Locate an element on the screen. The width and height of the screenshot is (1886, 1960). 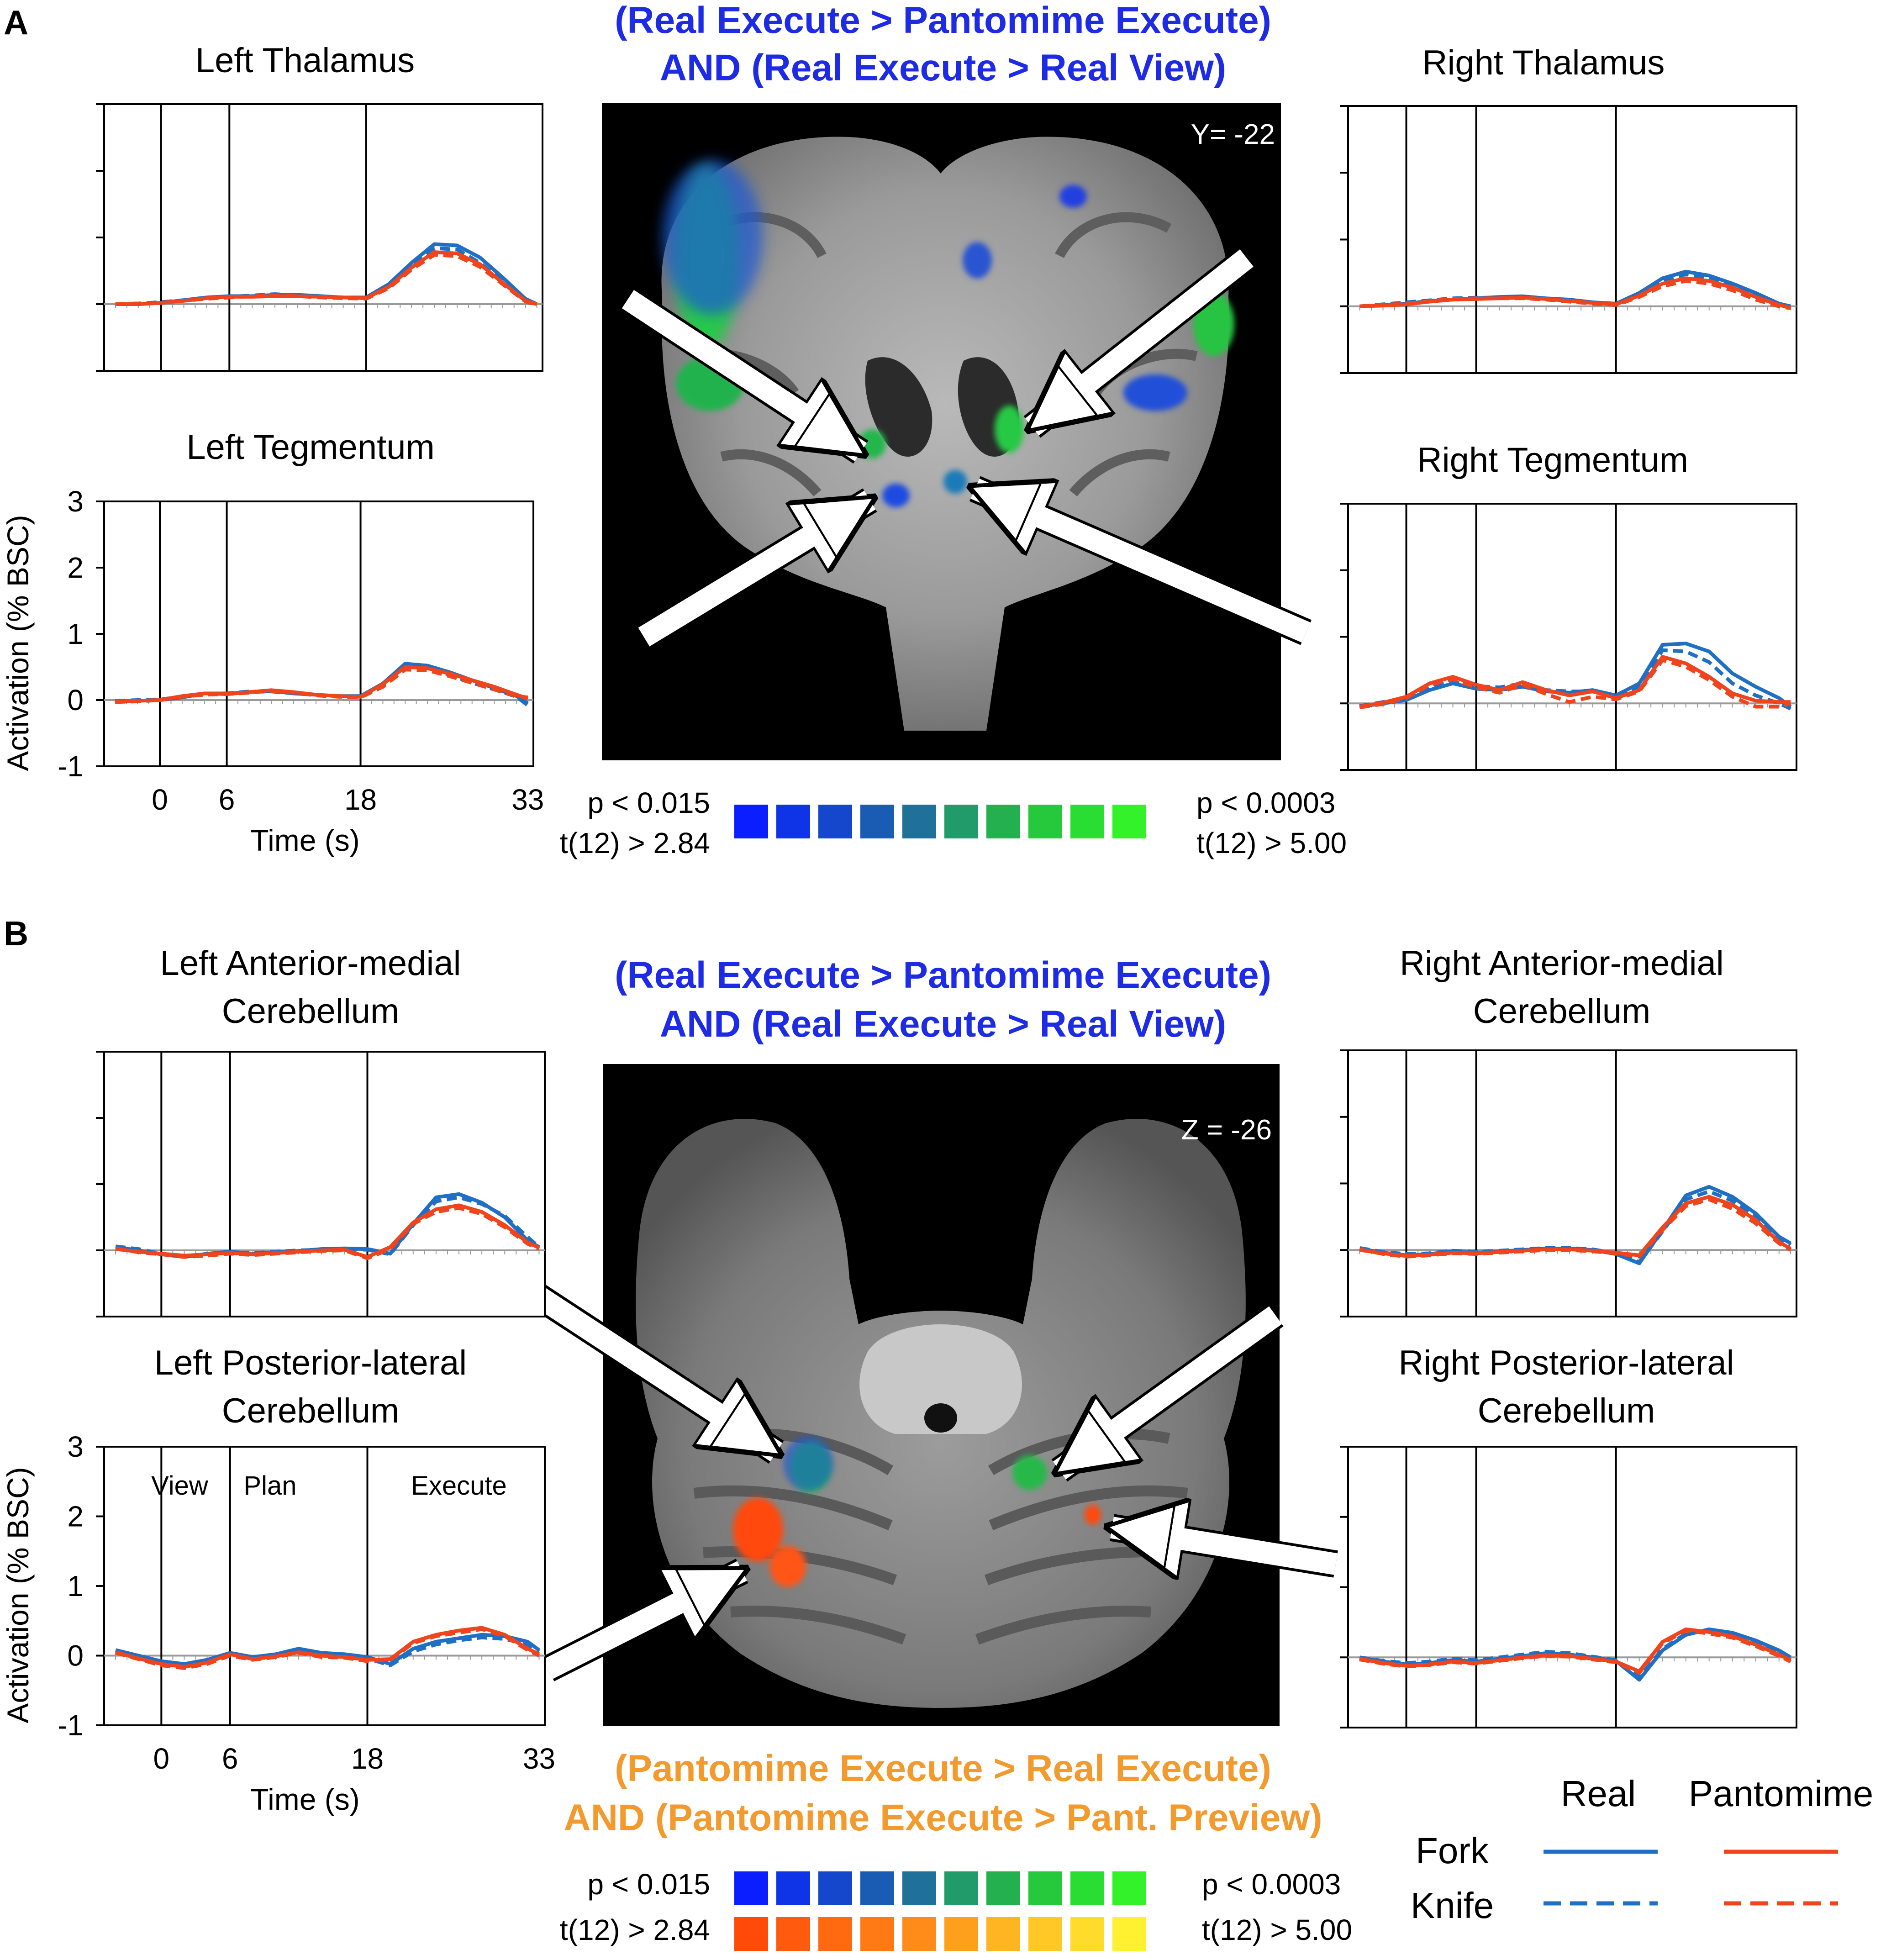
chart-4: Left Anterior-medial Cerebellum is located at coordinates (321, 1130).